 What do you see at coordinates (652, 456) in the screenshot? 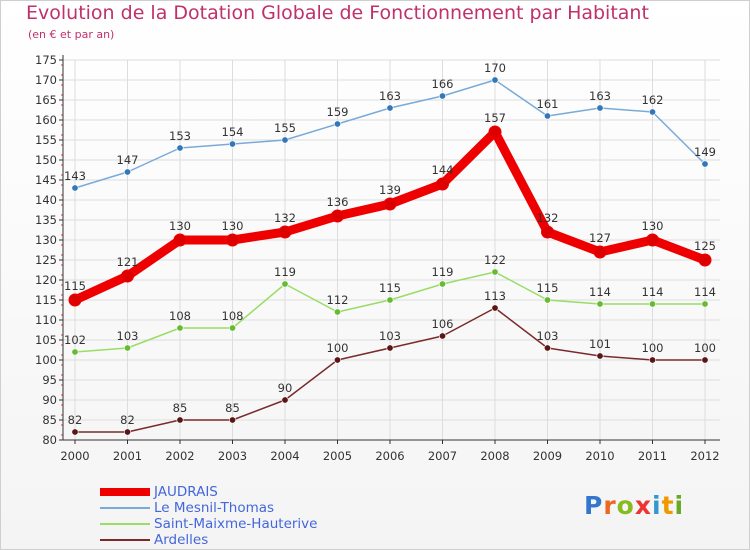
I see `x-tick-label-11: 2011` at bounding box center [652, 456].